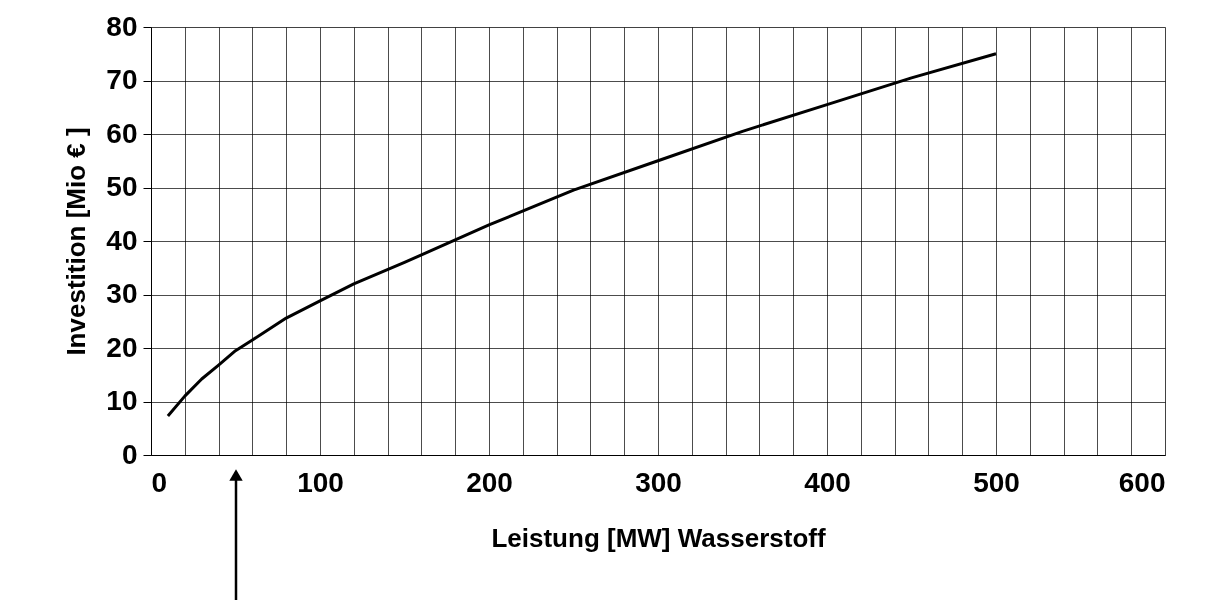 Image resolution: width=1205 pixels, height=607 pixels. What do you see at coordinates (489, 482) in the screenshot?
I see `x-tick-label: 200` at bounding box center [489, 482].